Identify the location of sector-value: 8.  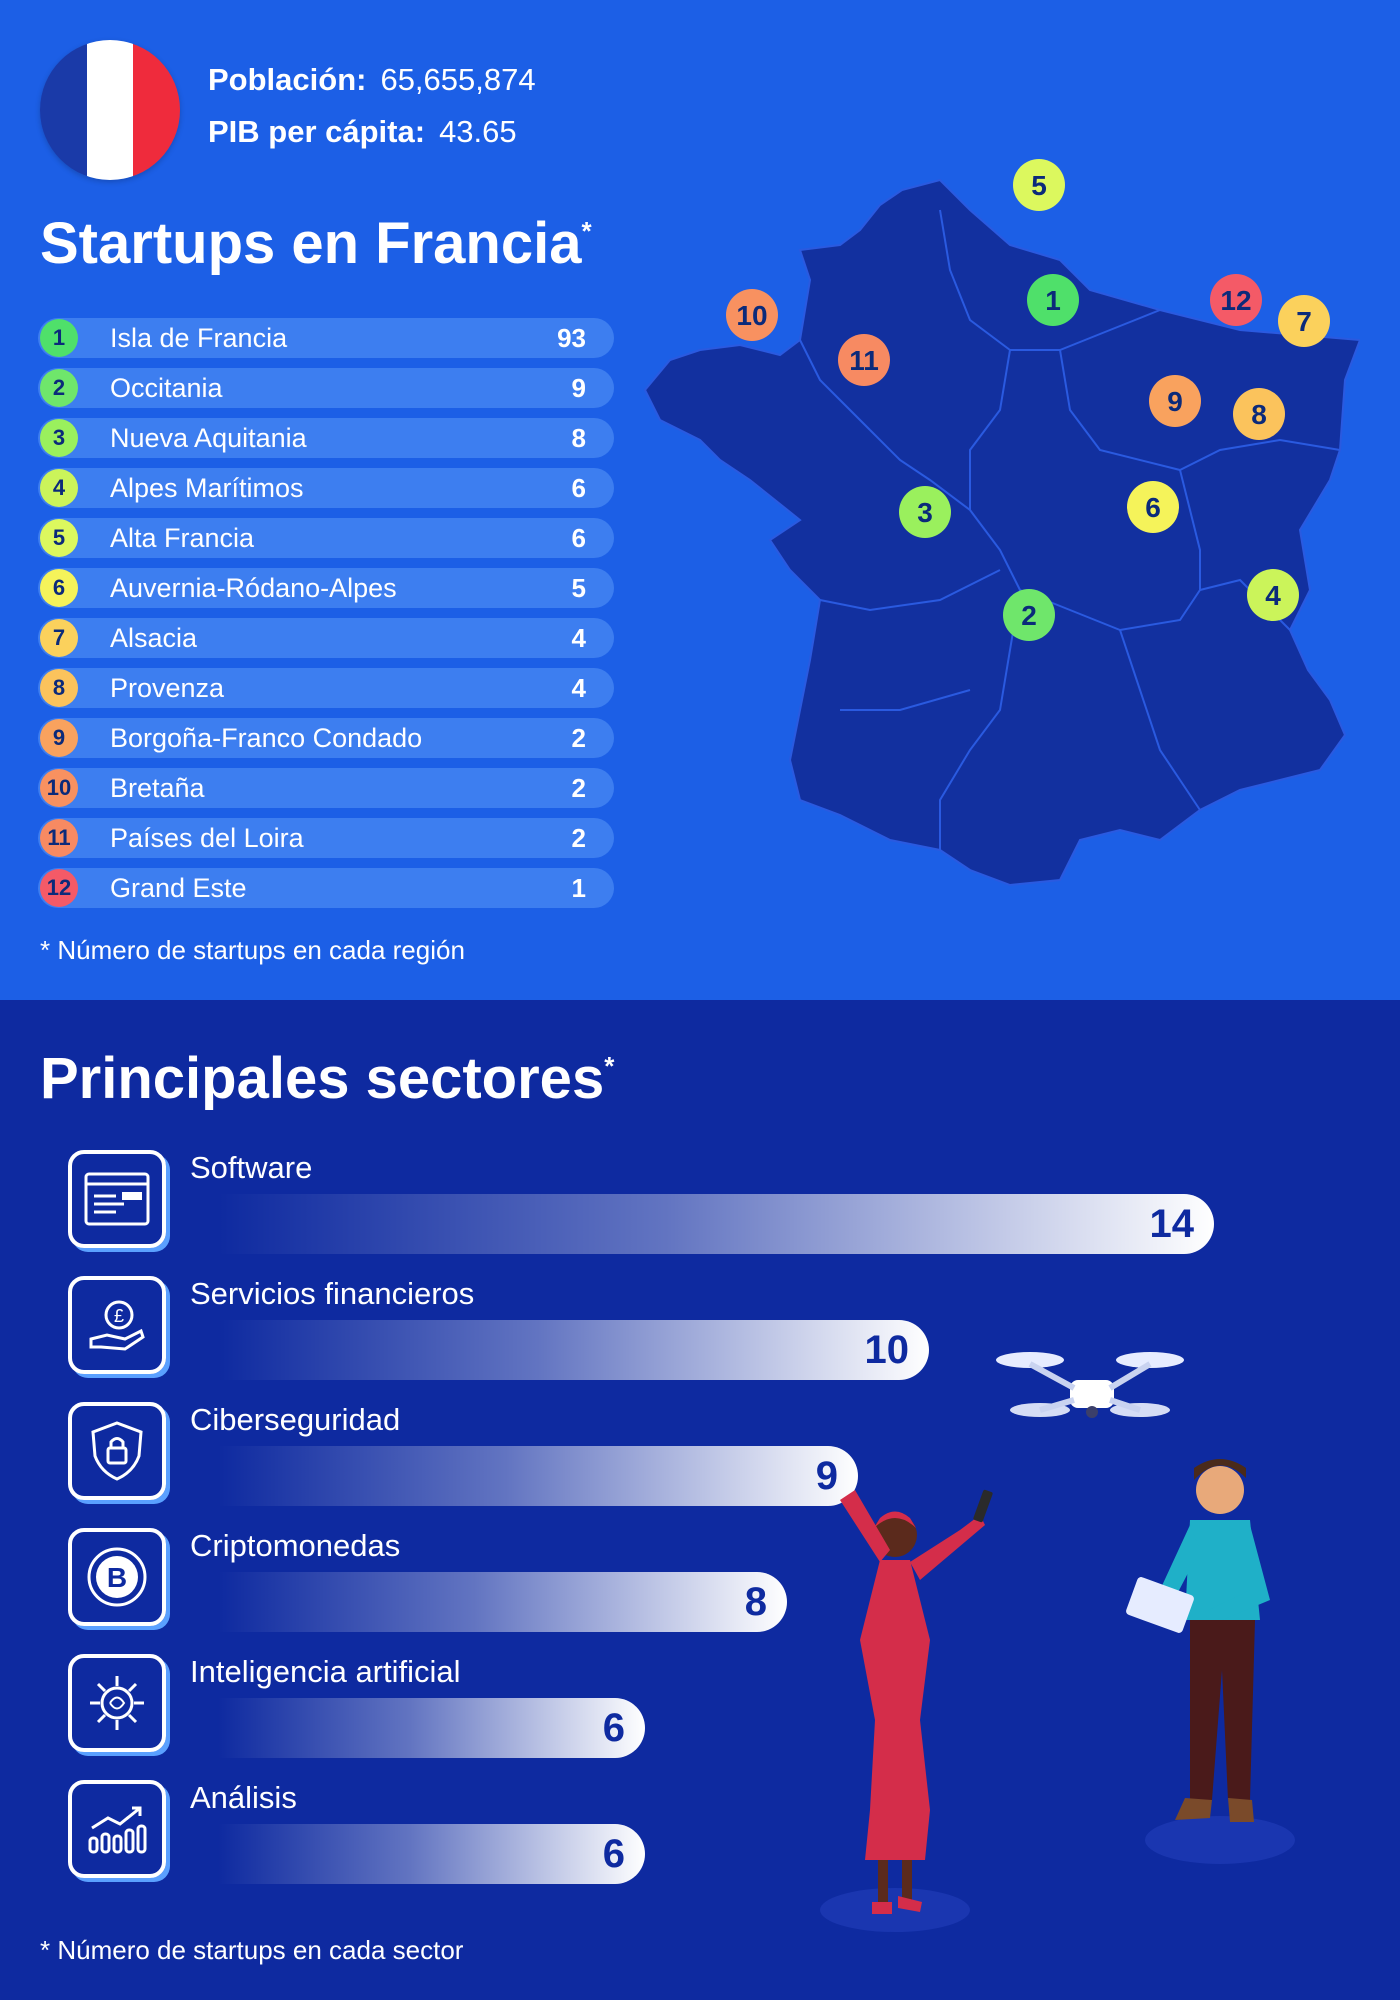
(755, 1602).